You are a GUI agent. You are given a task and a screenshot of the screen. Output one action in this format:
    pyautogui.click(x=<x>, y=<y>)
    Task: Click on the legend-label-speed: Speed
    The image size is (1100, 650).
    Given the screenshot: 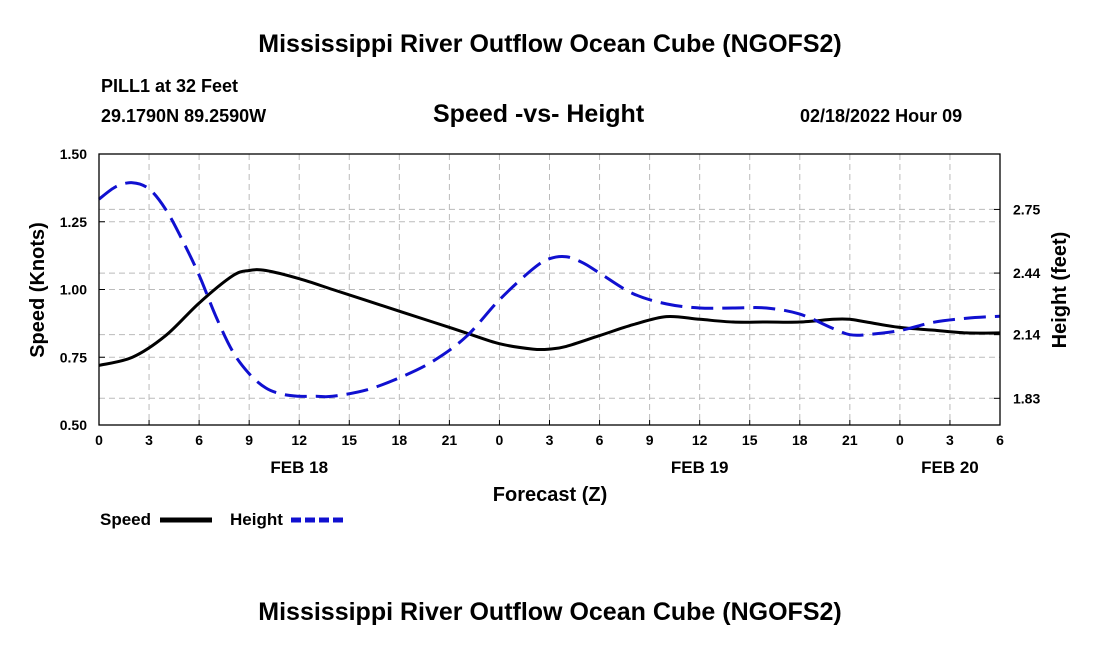 What is the action you would take?
    pyautogui.click(x=125, y=519)
    